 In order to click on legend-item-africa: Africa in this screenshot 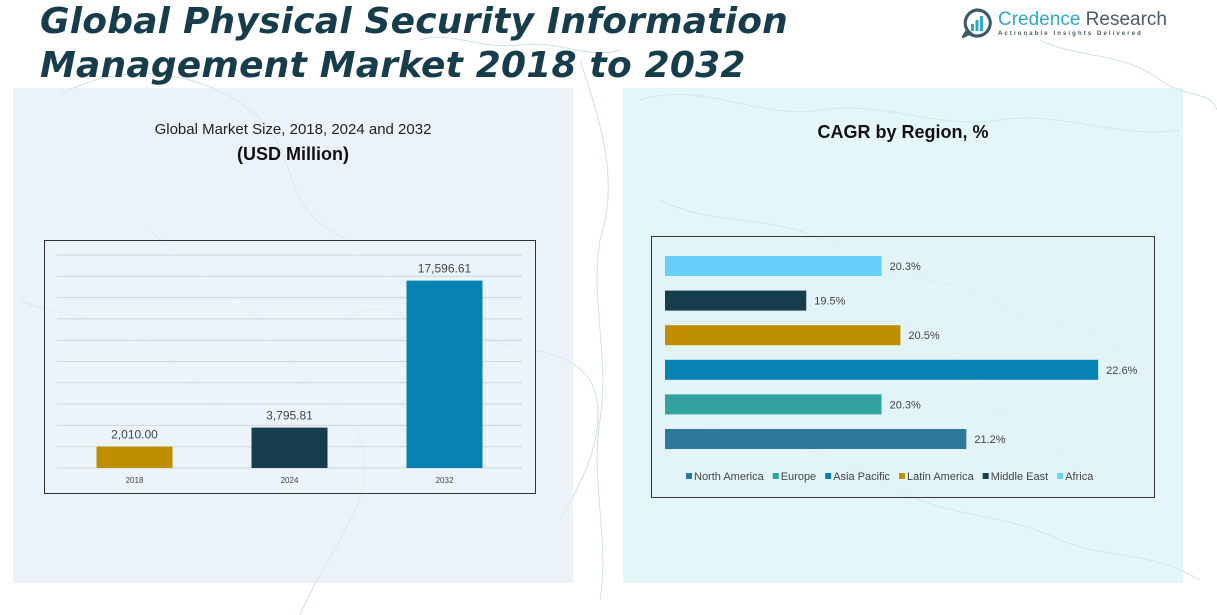, I will do `click(1079, 477)`.